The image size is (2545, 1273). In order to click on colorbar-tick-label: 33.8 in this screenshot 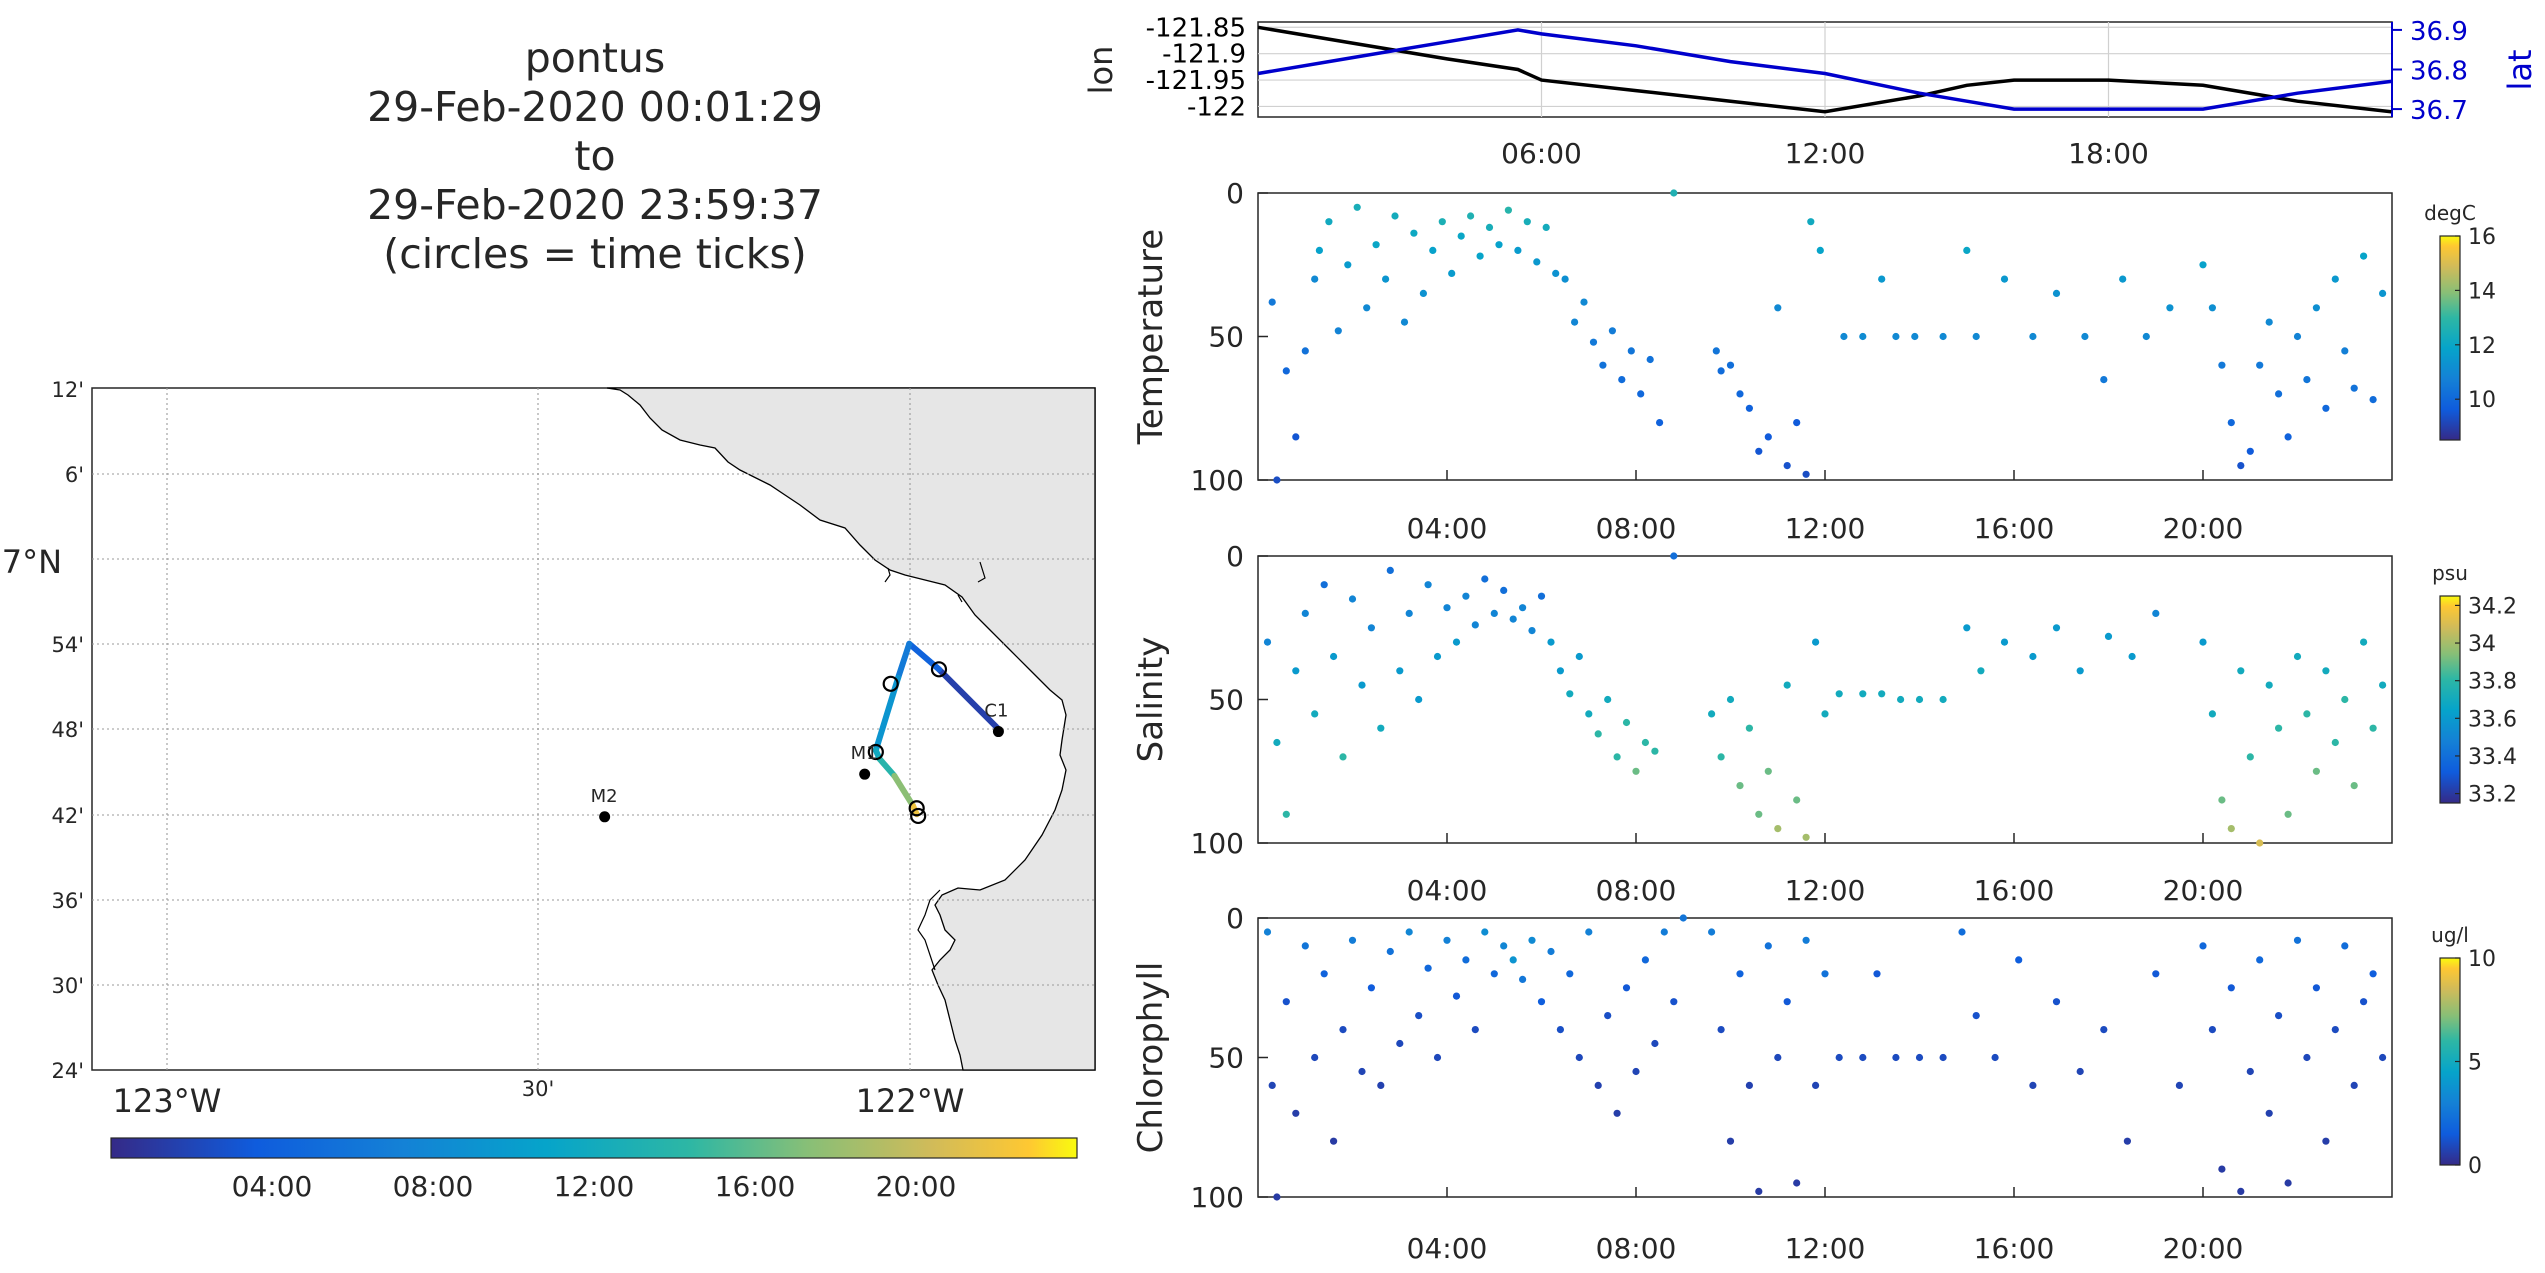, I will do `click(2492, 682)`.